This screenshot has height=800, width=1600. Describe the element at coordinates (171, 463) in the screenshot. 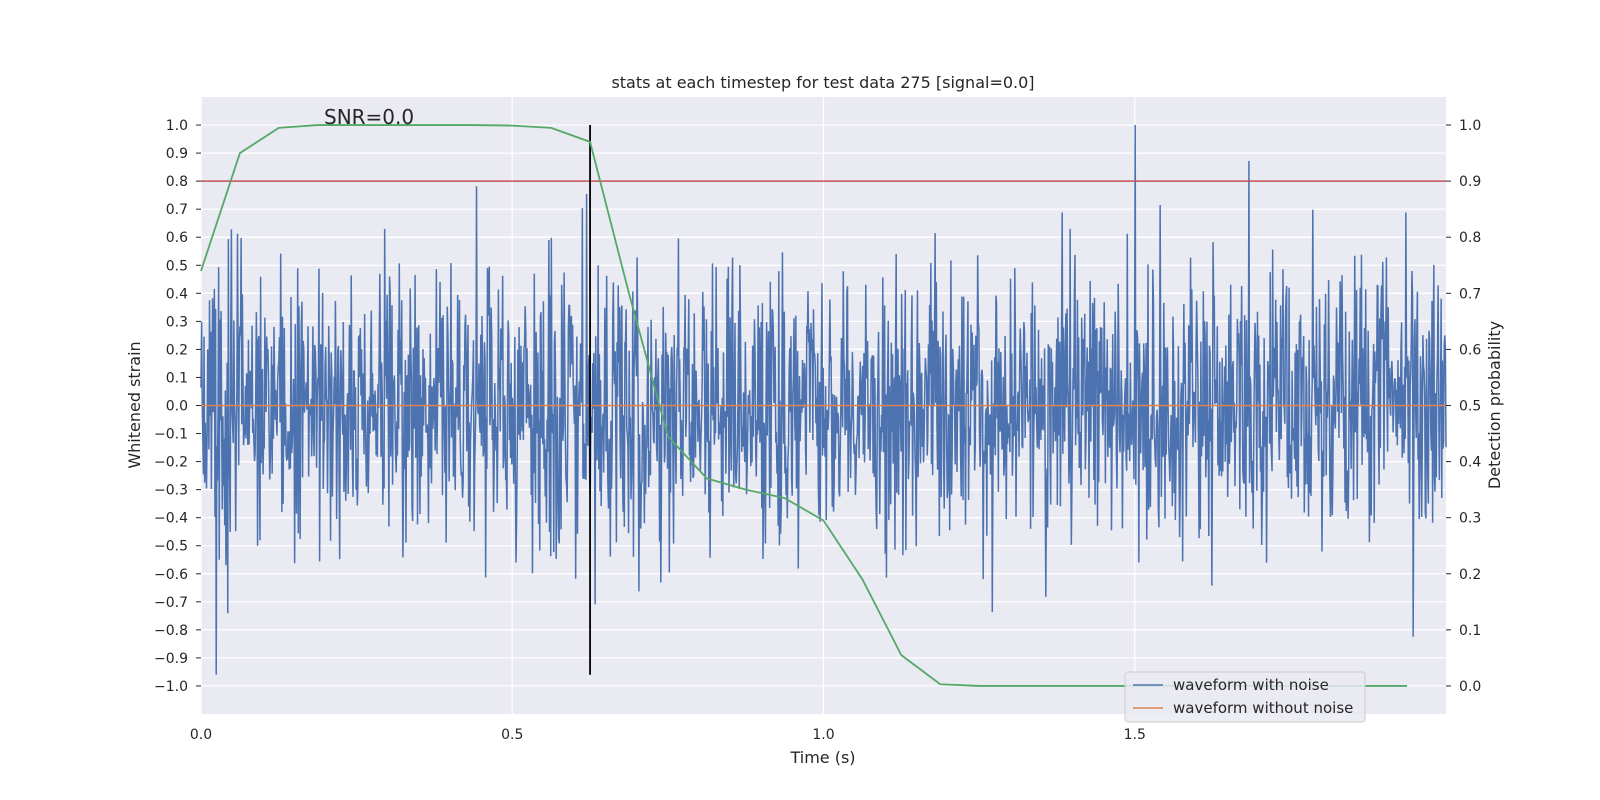

I see `y-tick-label: −0.2` at that location.